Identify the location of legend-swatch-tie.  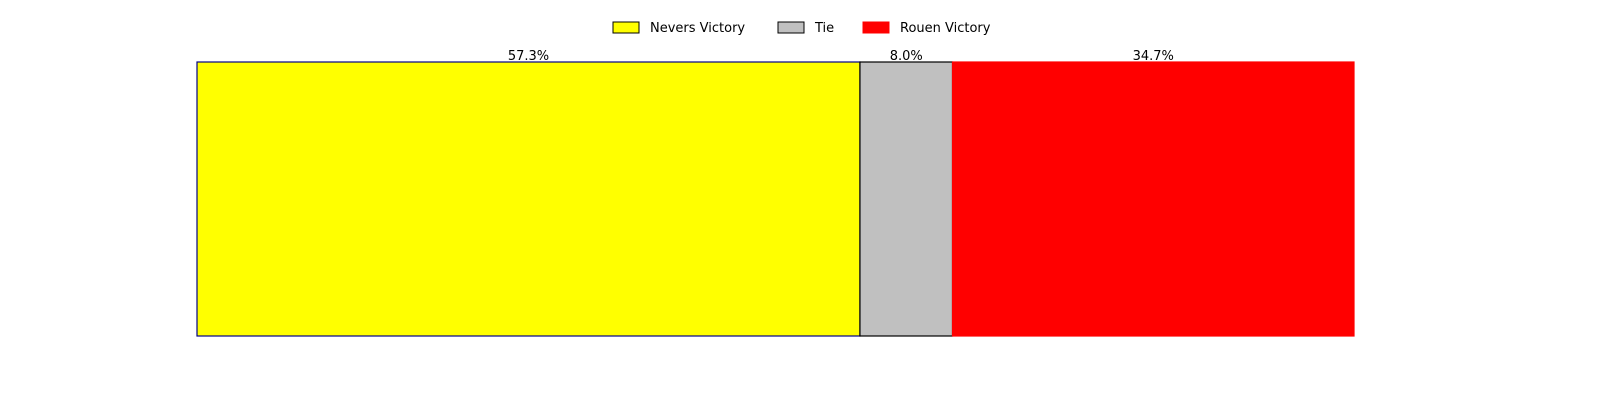
(791, 27).